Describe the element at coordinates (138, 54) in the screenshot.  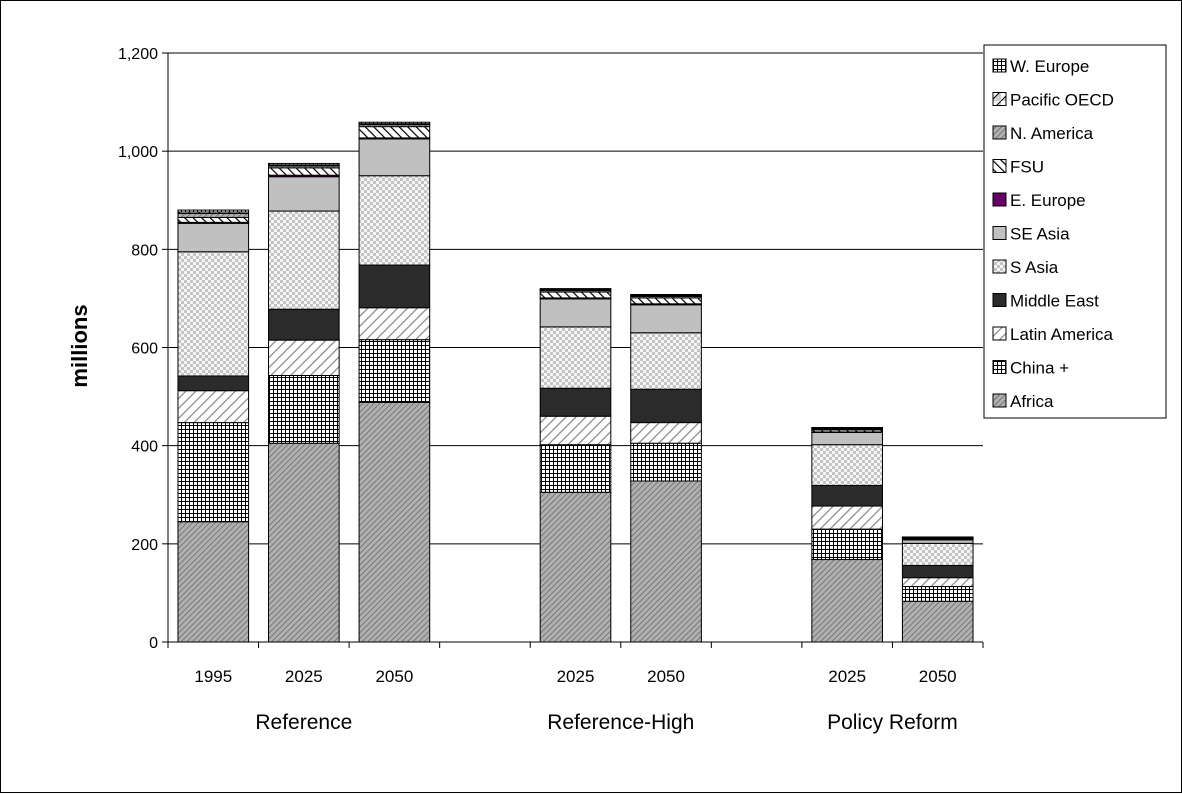
I see `y-tick-label: 1,200` at that location.